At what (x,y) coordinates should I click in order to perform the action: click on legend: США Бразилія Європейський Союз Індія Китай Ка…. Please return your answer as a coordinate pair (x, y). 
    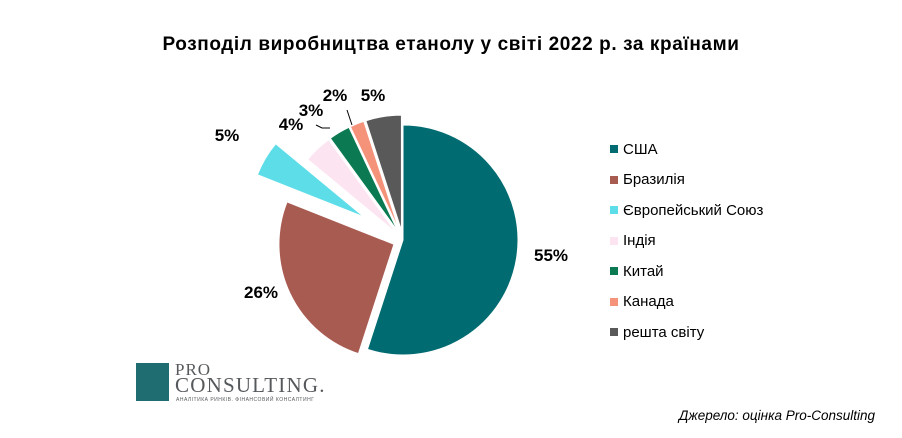
    Looking at the image, I should click on (686, 241).